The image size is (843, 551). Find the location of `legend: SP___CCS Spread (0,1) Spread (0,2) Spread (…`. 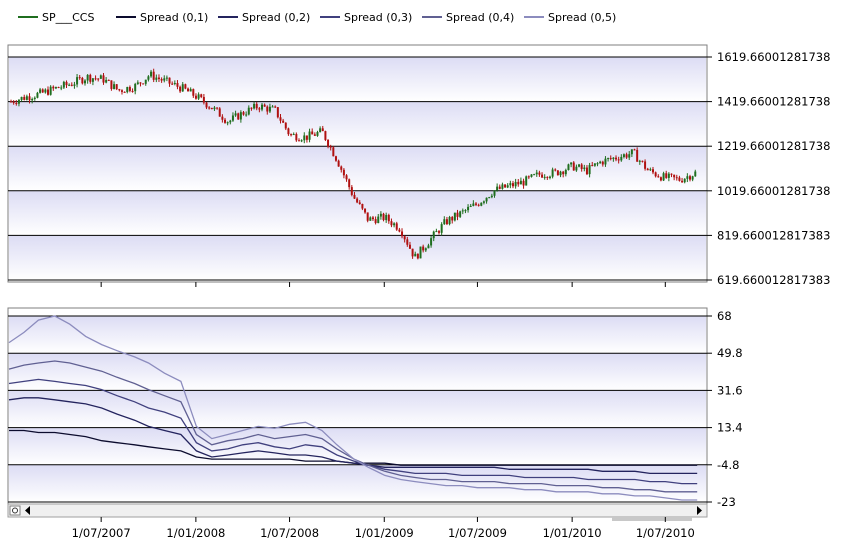

legend: SP___CCS Spread (0,1) Spread (0,2) Spread (… is located at coordinates (317, 17).